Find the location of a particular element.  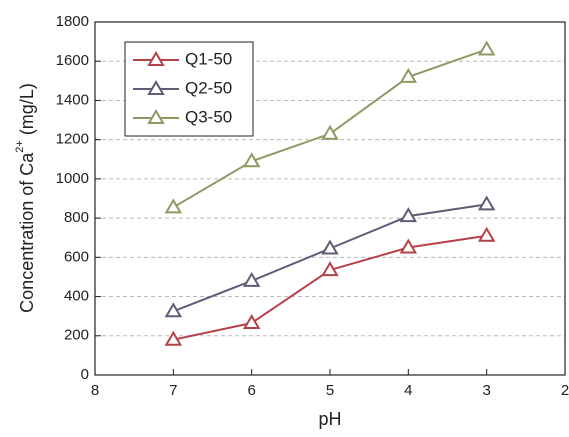

y-tick-label: 400 is located at coordinates (76, 296).